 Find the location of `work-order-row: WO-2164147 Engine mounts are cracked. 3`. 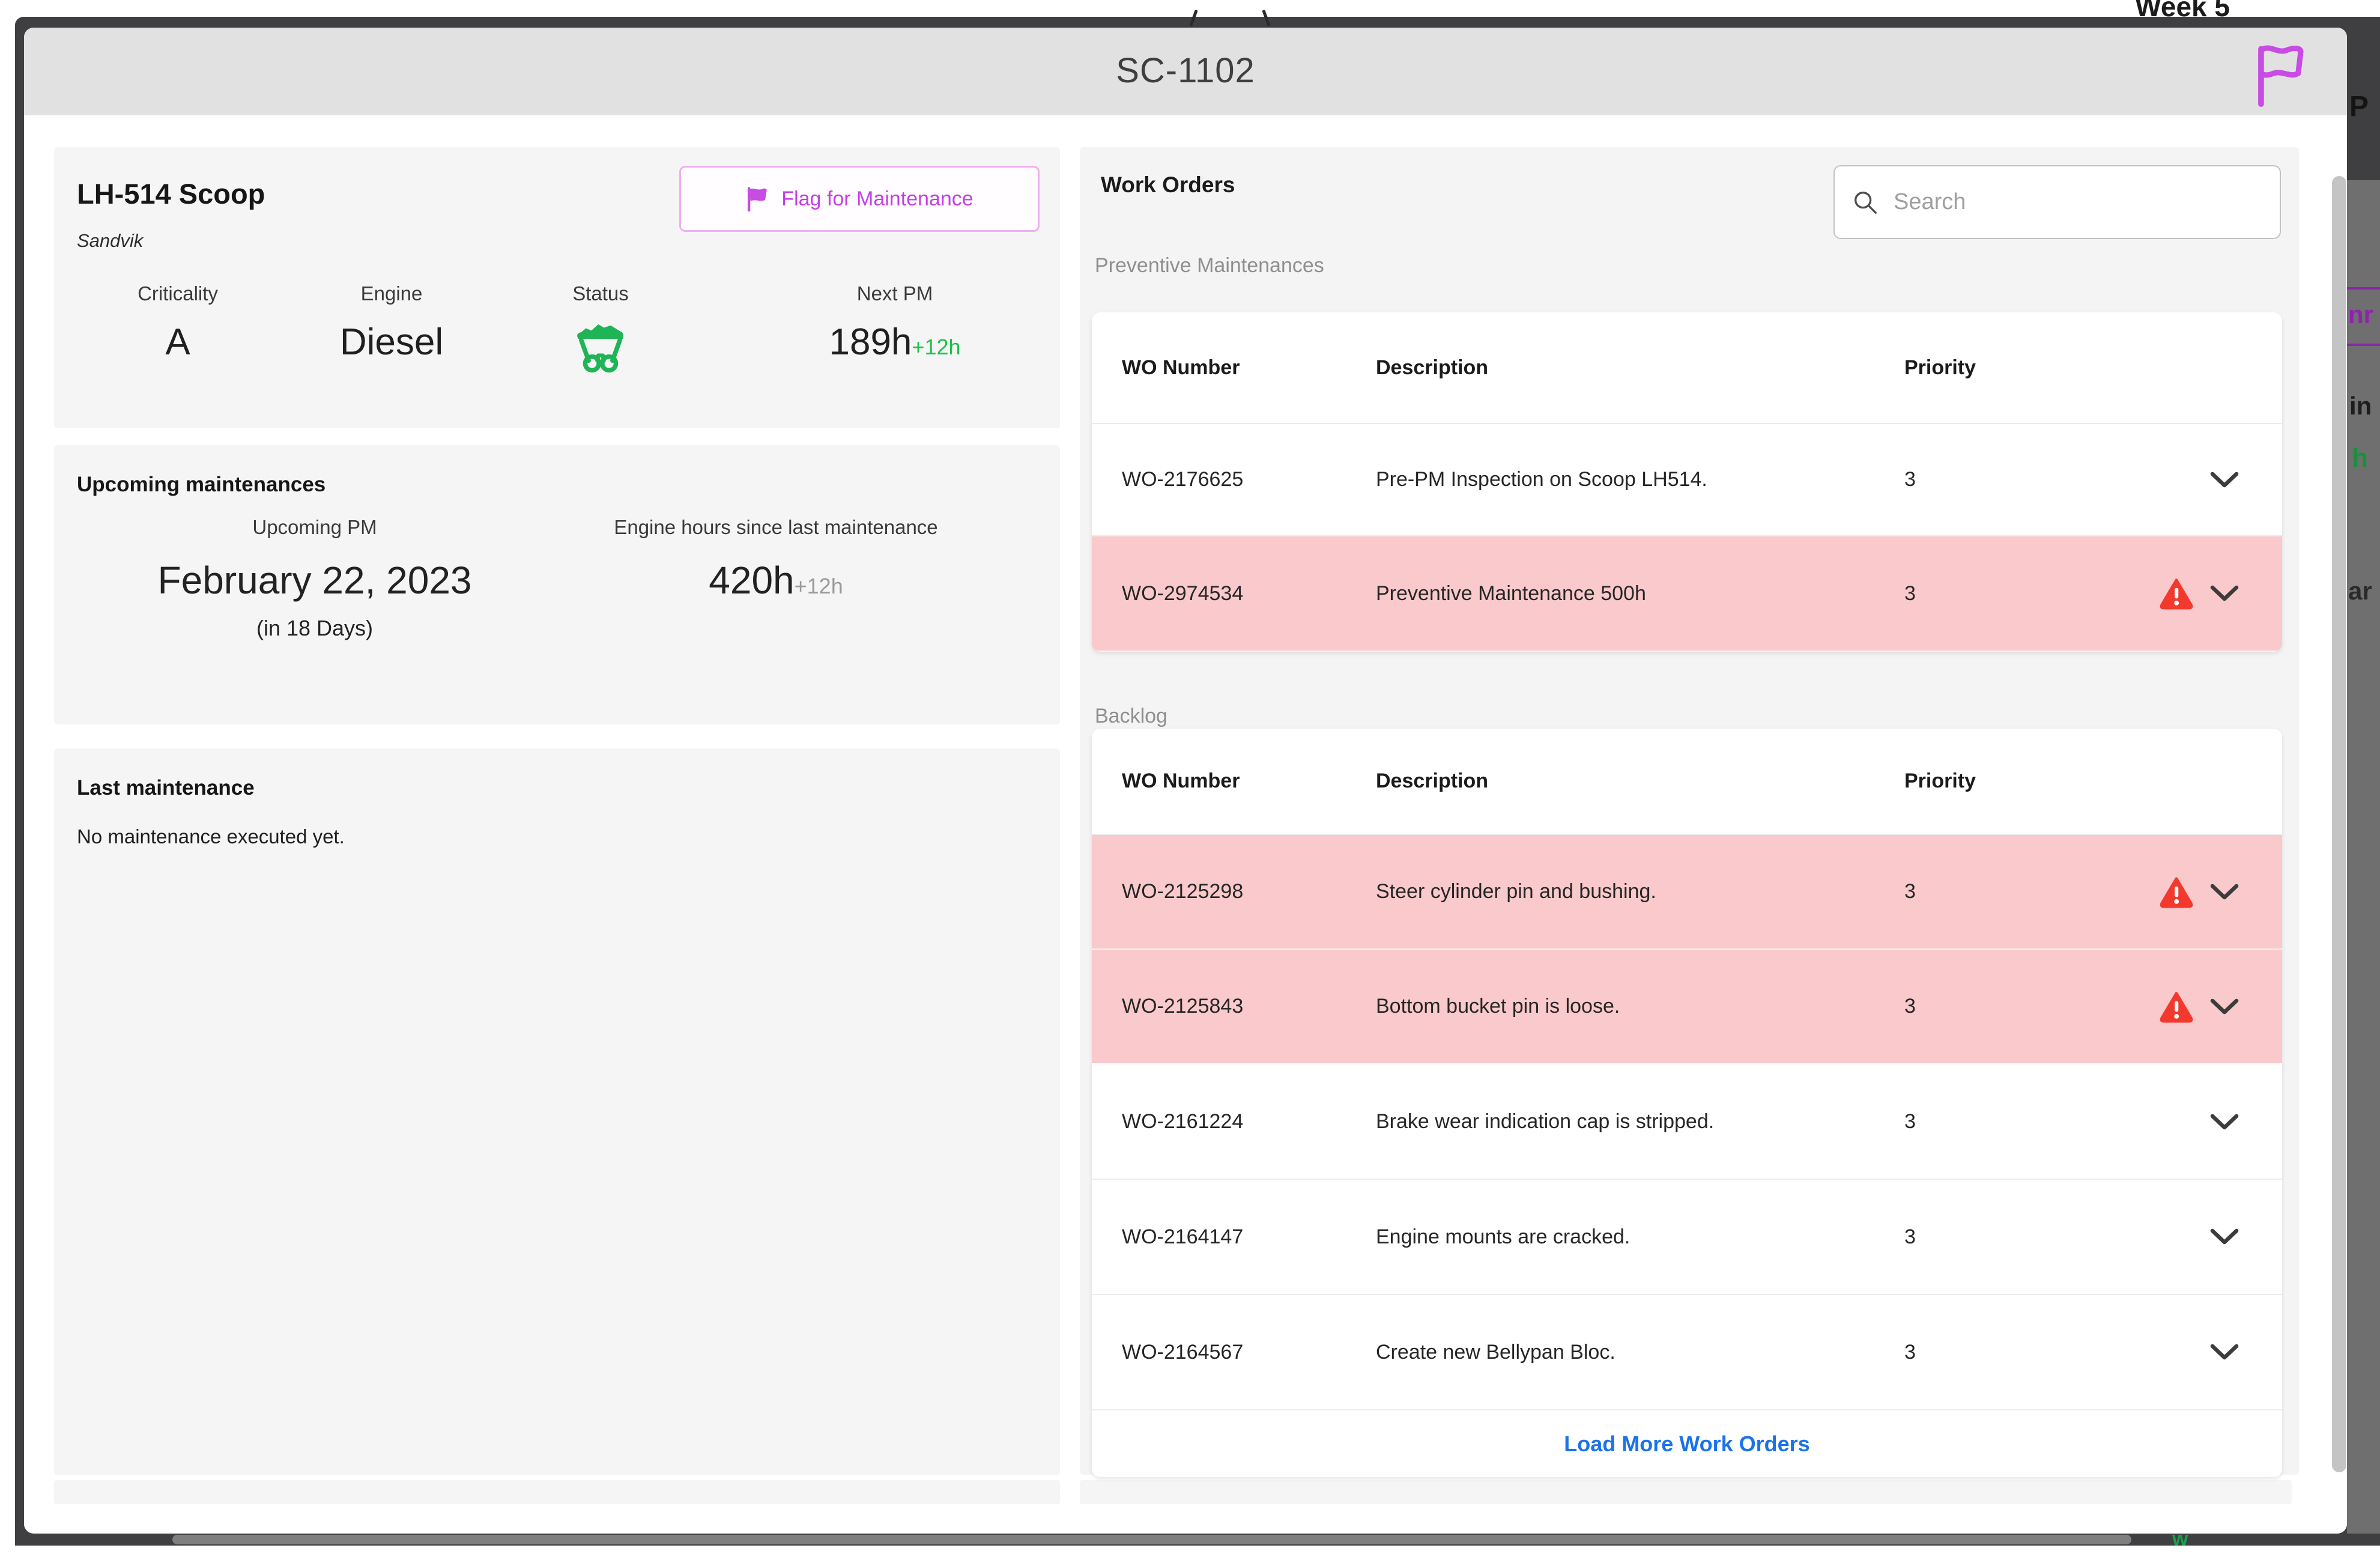

work-order-row: WO-2164147 Engine mounts are cracked. 3 is located at coordinates (1687, 1237).